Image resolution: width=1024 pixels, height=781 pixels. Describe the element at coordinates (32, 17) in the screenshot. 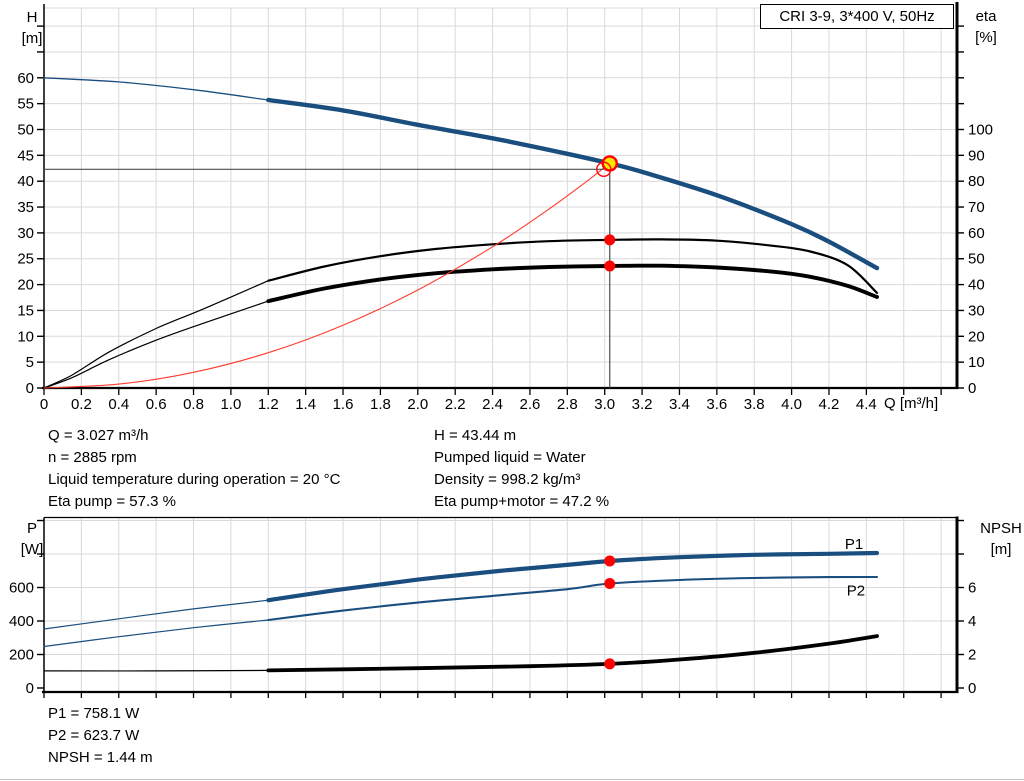

I see `h-axis-title-line1: H` at that location.